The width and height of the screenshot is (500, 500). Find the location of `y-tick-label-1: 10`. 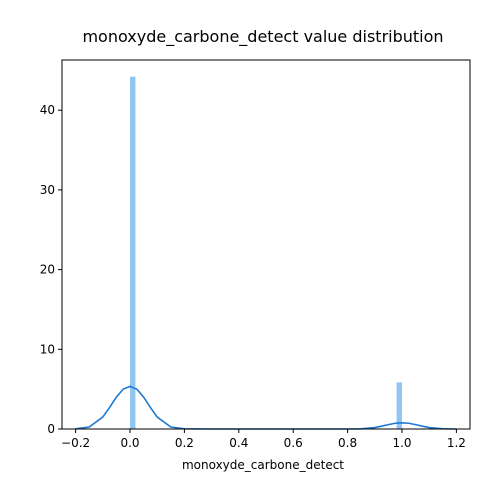

y-tick-label-1: 10 is located at coordinates (47, 349).